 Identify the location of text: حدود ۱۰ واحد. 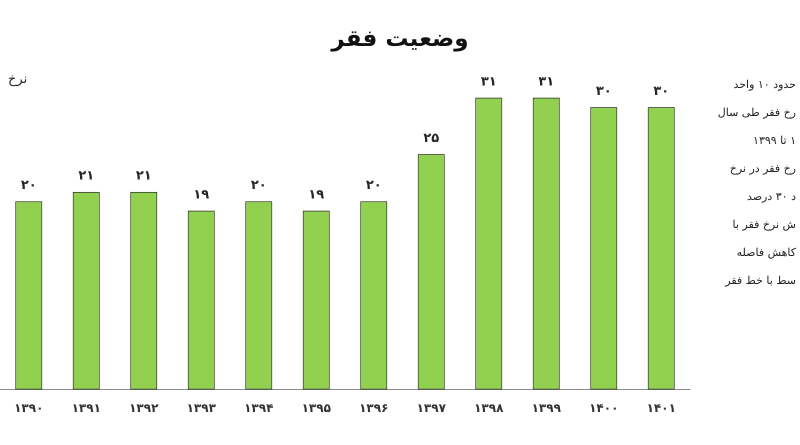
(764, 84).